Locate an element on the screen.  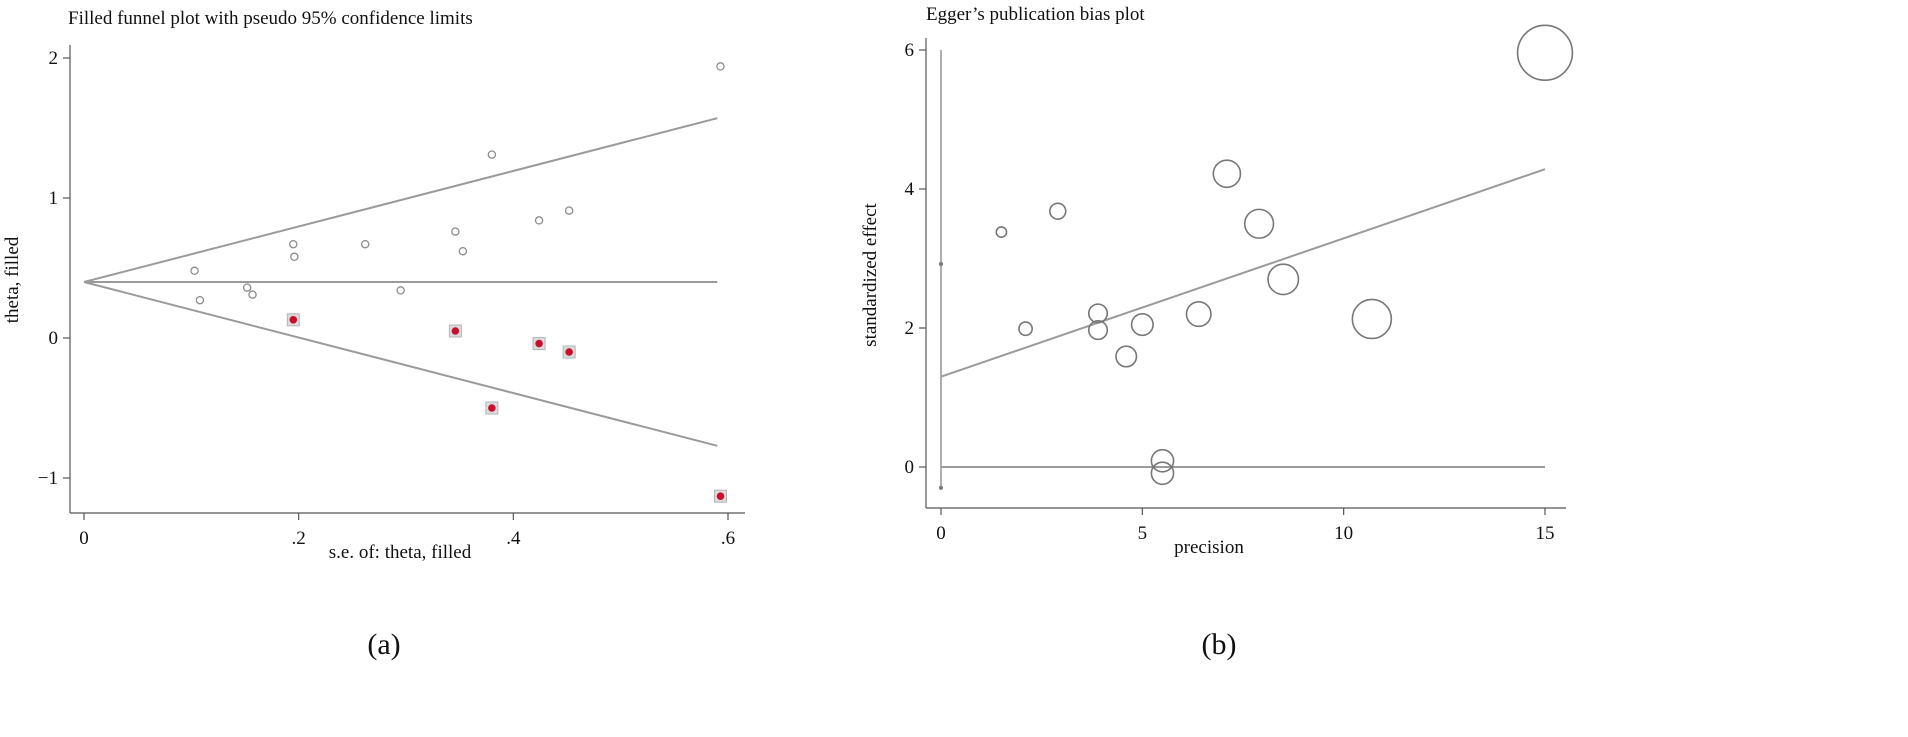
upper-confidence-limit is located at coordinates (400, 200).